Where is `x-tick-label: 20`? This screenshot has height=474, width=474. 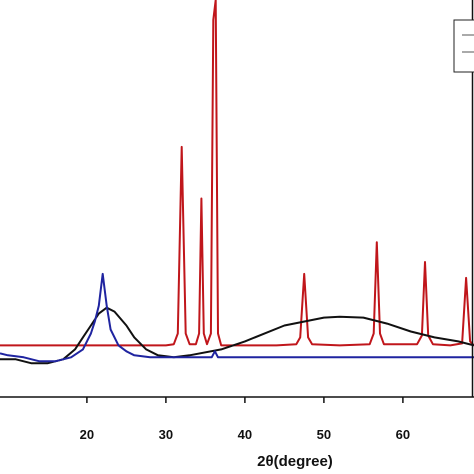 x-tick-label: 20 is located at coordinates (87, 434).